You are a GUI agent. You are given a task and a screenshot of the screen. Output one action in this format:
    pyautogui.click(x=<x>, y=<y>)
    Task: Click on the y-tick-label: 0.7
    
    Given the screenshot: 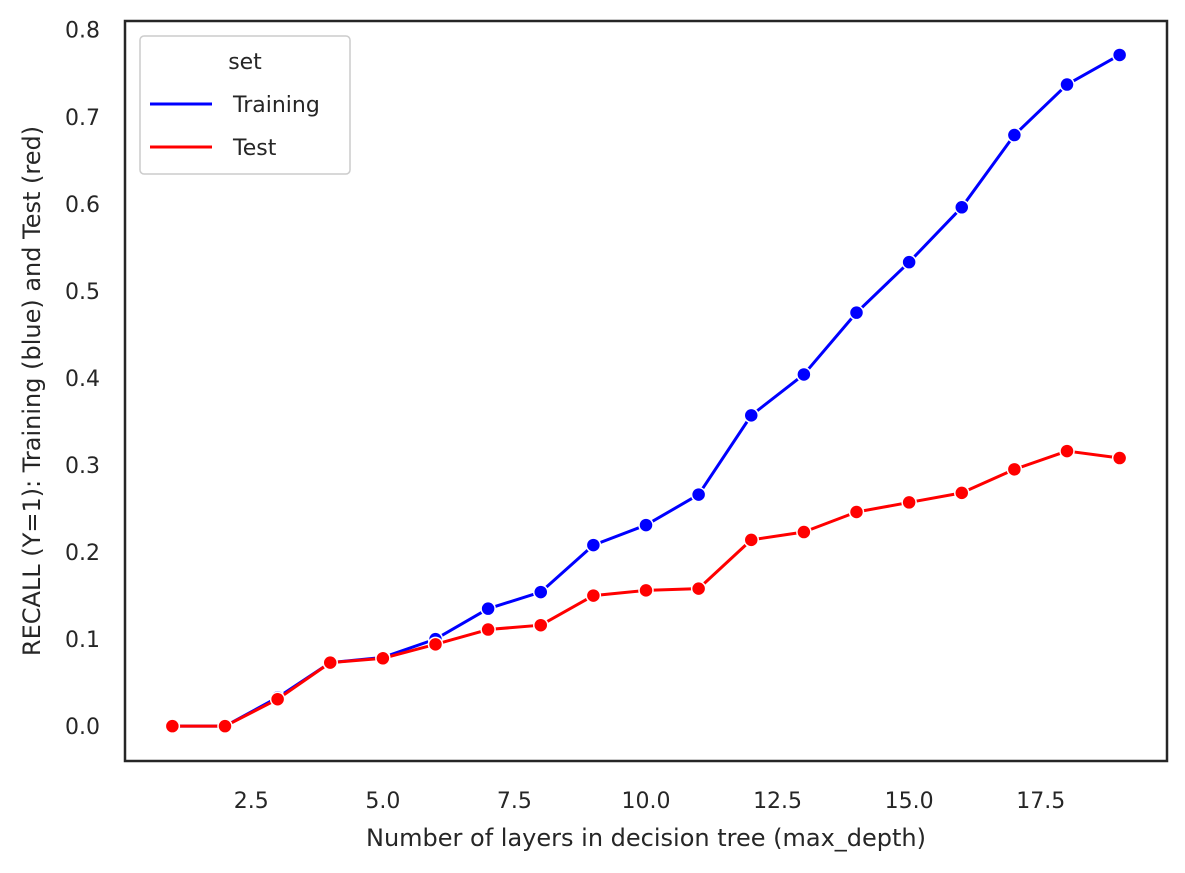 What is the action you would take?
    pyautogui.click(x=82, y=118)
    